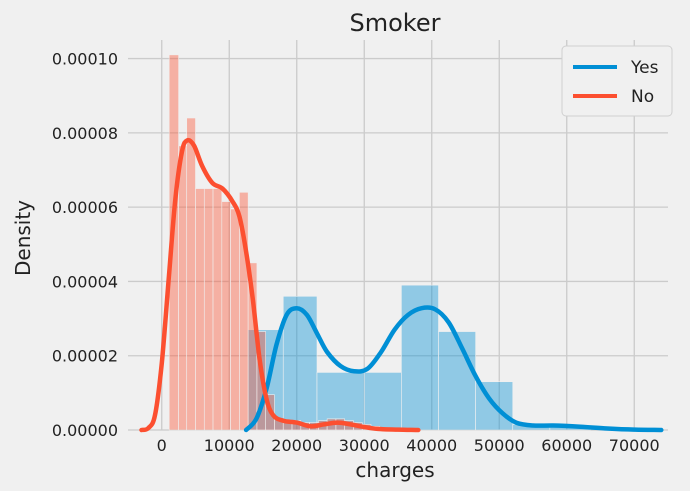 Image resolution: width=690 pixels, height=491 pixels. What do you see at coordinates (642, 97) in the screenshot?
I see `legend-label-no: No` at bounding box center [642, 97].